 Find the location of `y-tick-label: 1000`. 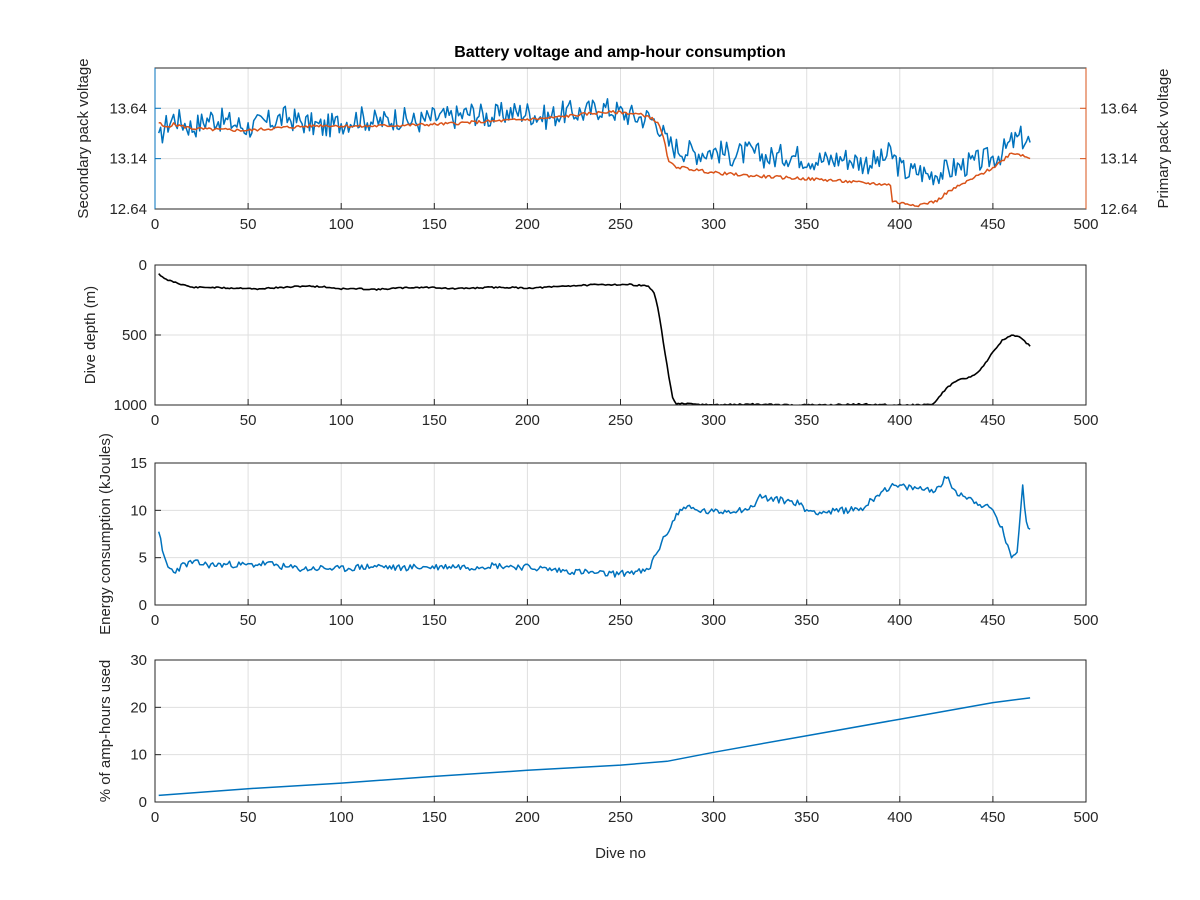

y-tick-label: 1000 is located at coordinates (130, 405).